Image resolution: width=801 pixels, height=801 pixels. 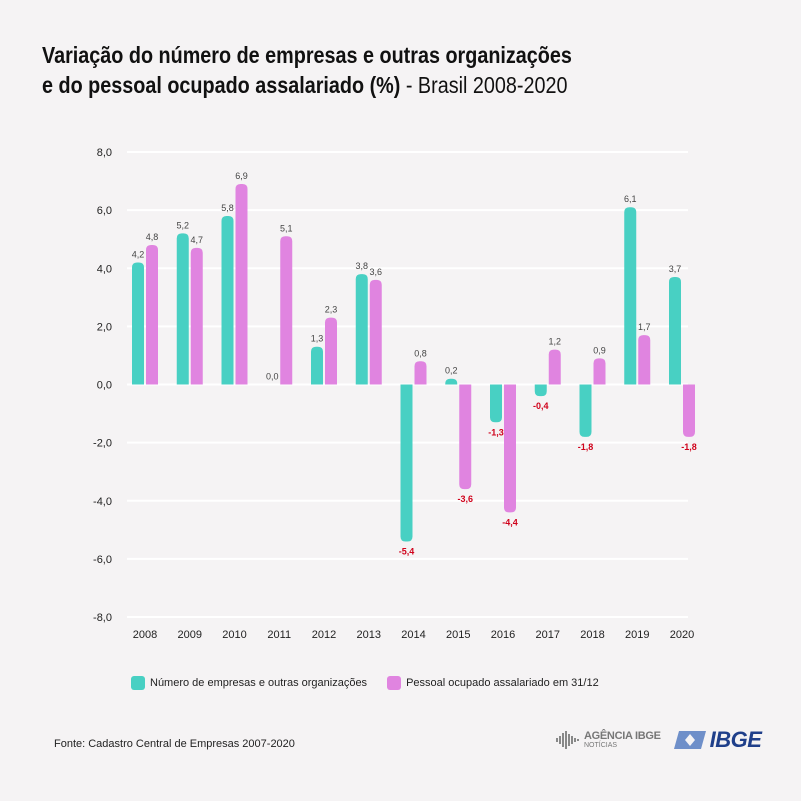 What do you see at coordinates (138, 254) in the screenshot?
I see `data-label: 4,2` at bounding box center [138, 254].